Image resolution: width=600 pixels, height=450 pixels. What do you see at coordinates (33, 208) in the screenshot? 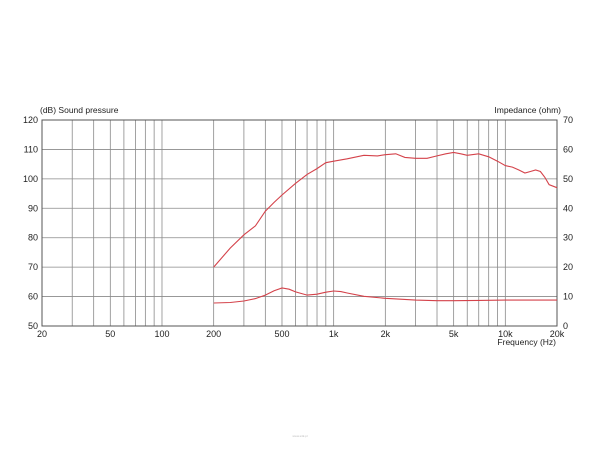
I see `y-left-tick-label: 90` at bounding box center [33, 208].